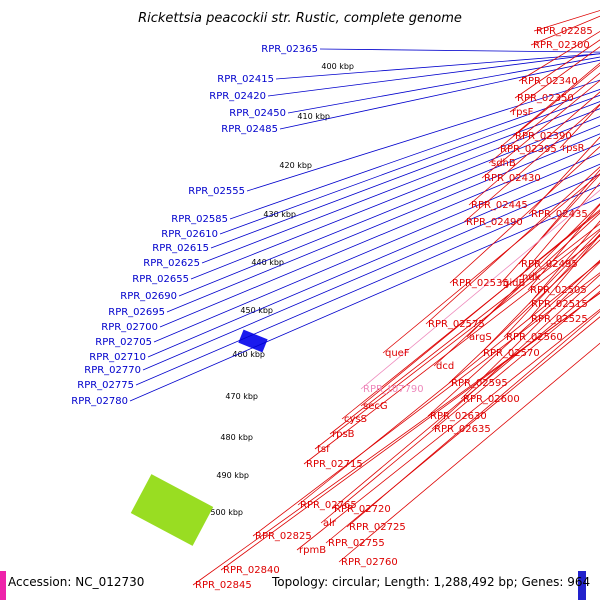 The width and height of the screenshot is (600, 600). I want to click on reverse-gene-label: alr, so click(330, 523).